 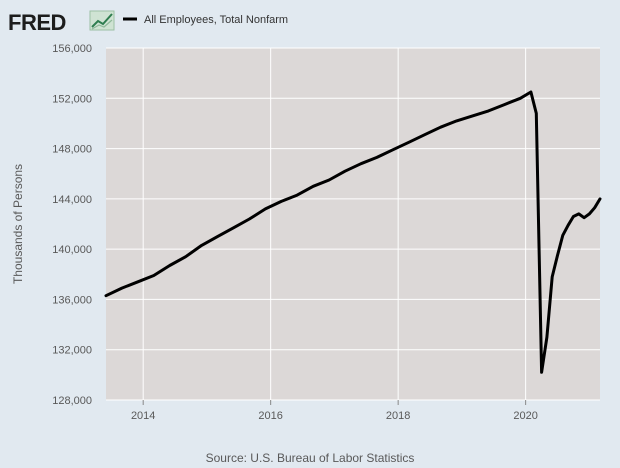 I want to click on y-tick-label: 148,000, so click(x=72, y=150).